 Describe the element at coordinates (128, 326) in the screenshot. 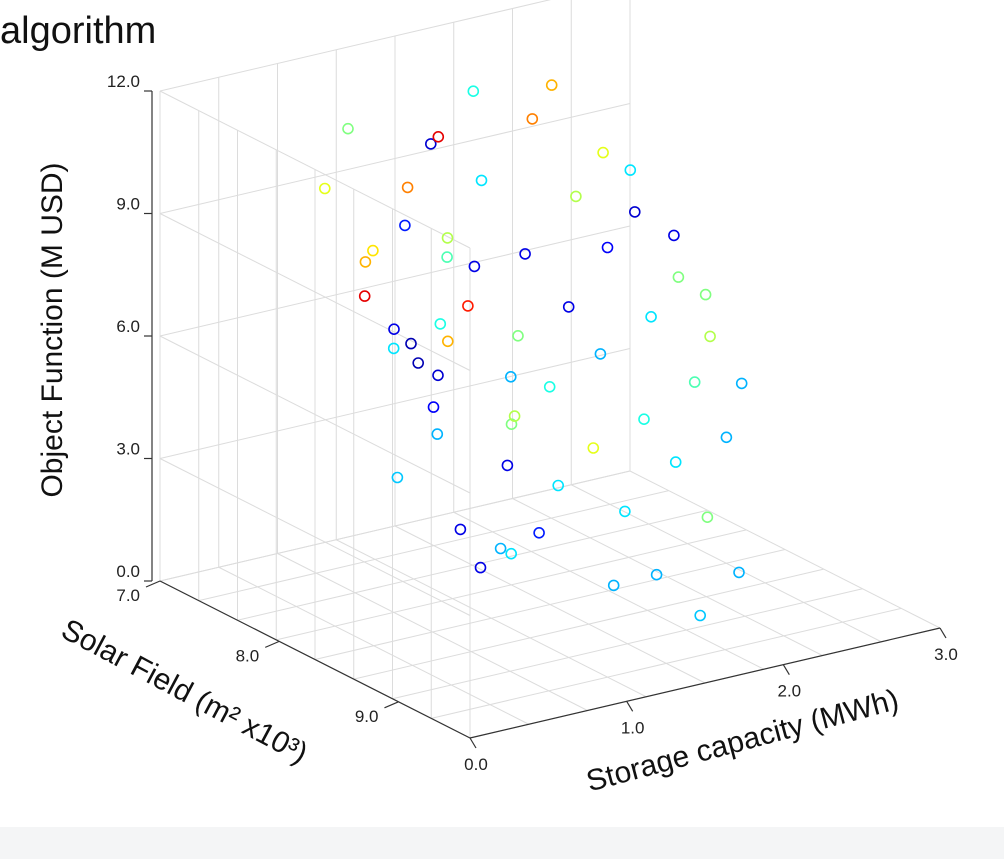

I see `z-tick-label: 6.0` at that location.